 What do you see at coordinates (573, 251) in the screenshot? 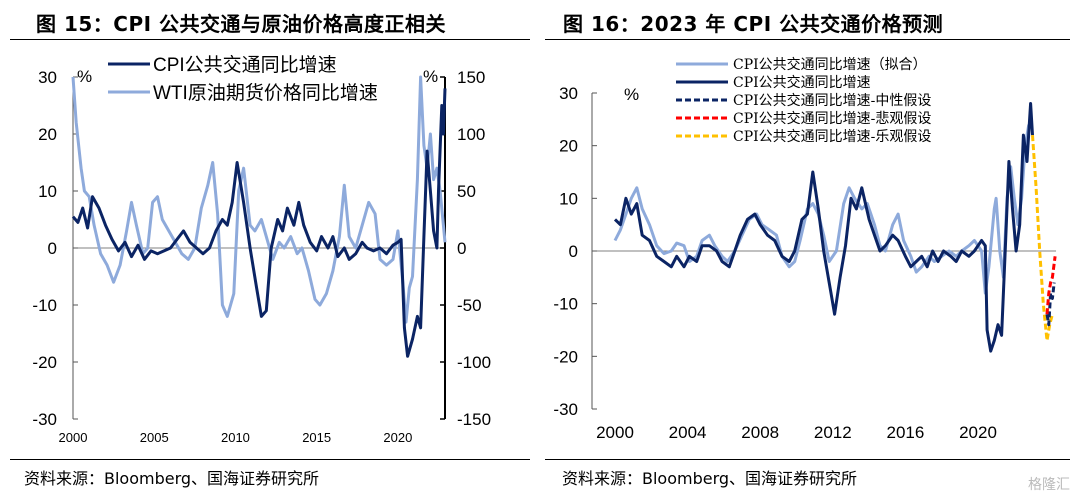
I see `right-y-tick-label: 0` at bounding box center [573, 251].